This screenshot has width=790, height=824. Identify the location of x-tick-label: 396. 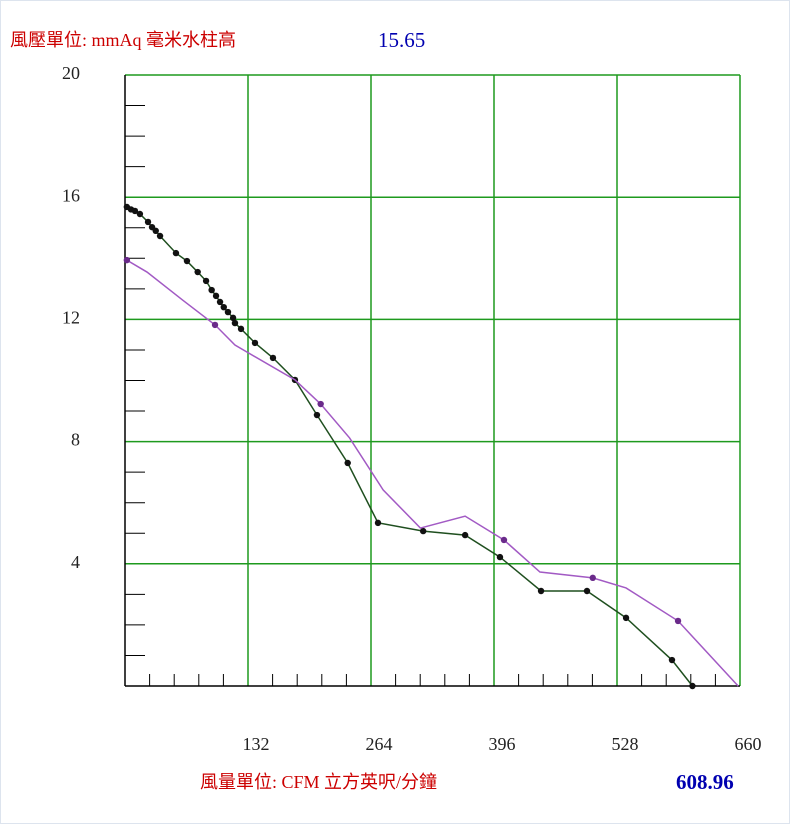
(502, 744).